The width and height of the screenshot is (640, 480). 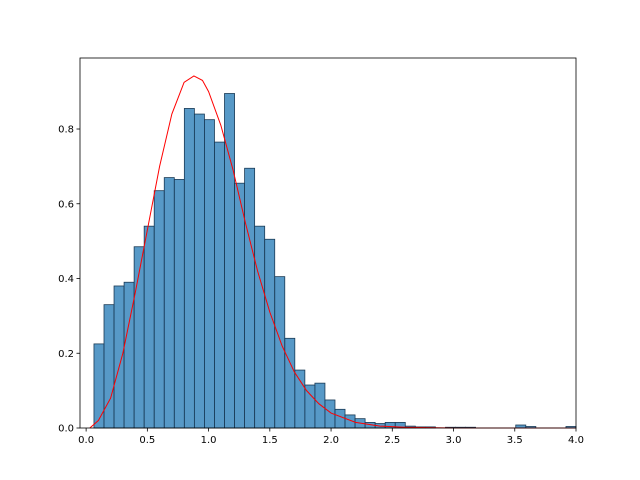 I want to click on x-tick-label: 4.0, so click(x=576, y=440).